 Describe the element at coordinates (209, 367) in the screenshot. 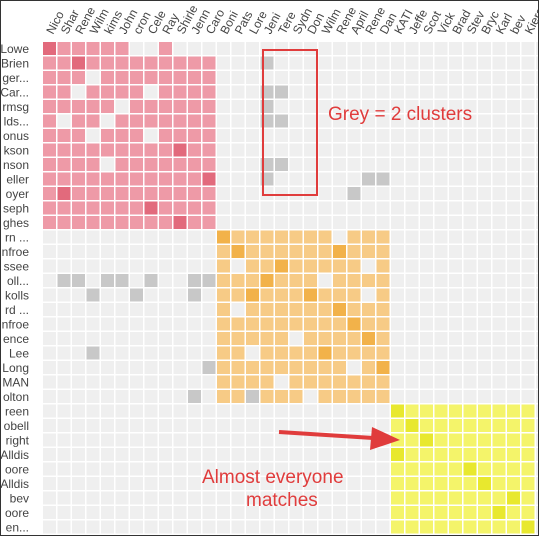

I see `matrix-cell-grey` at that location.